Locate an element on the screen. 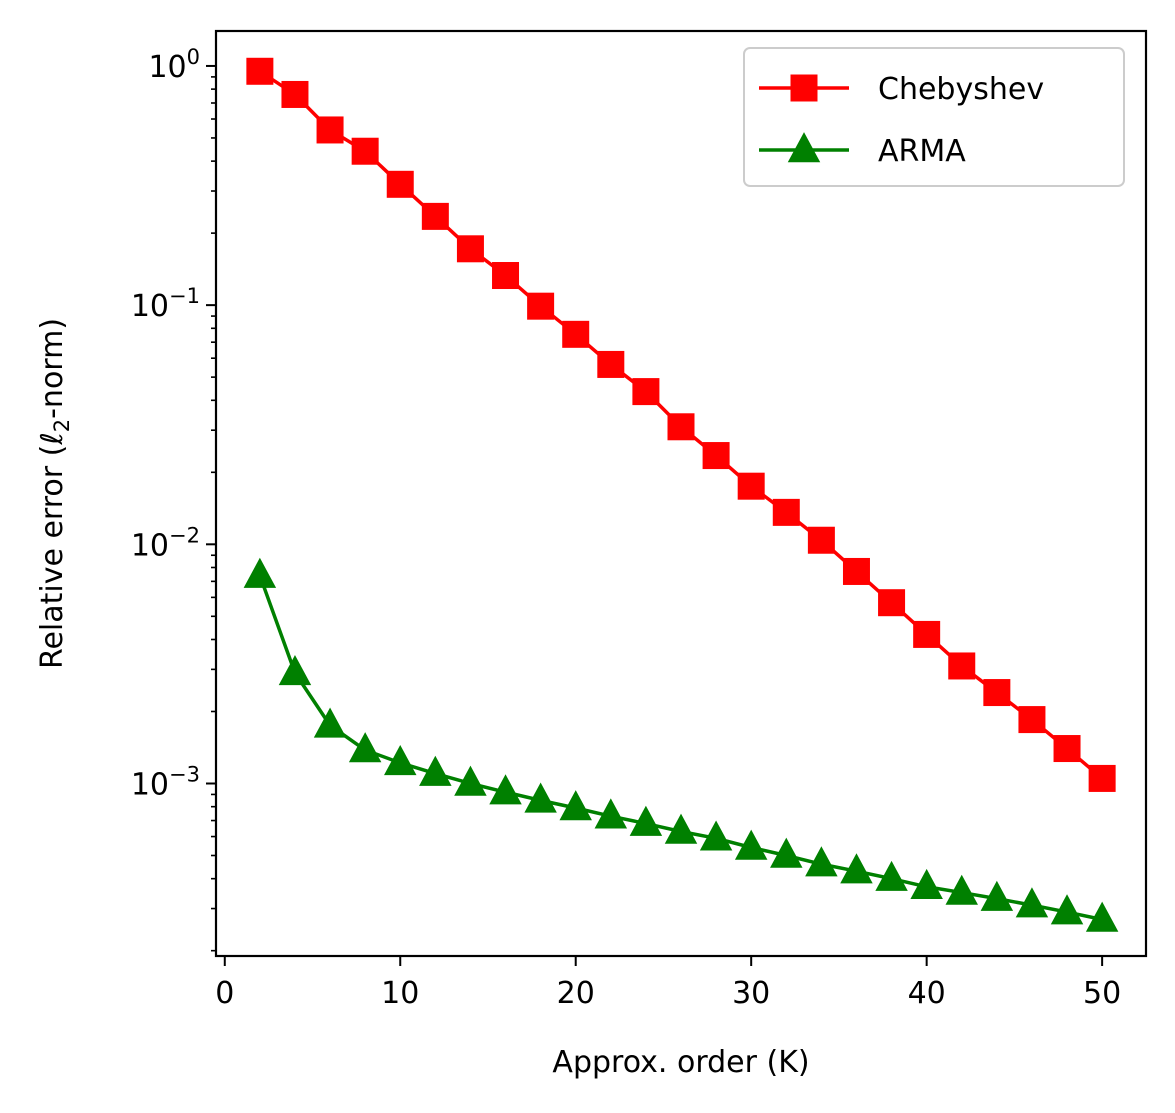 The height and width of the screenshot is (1113, 1175). x-tick-label: 20 is located at coordinates (576, 993).